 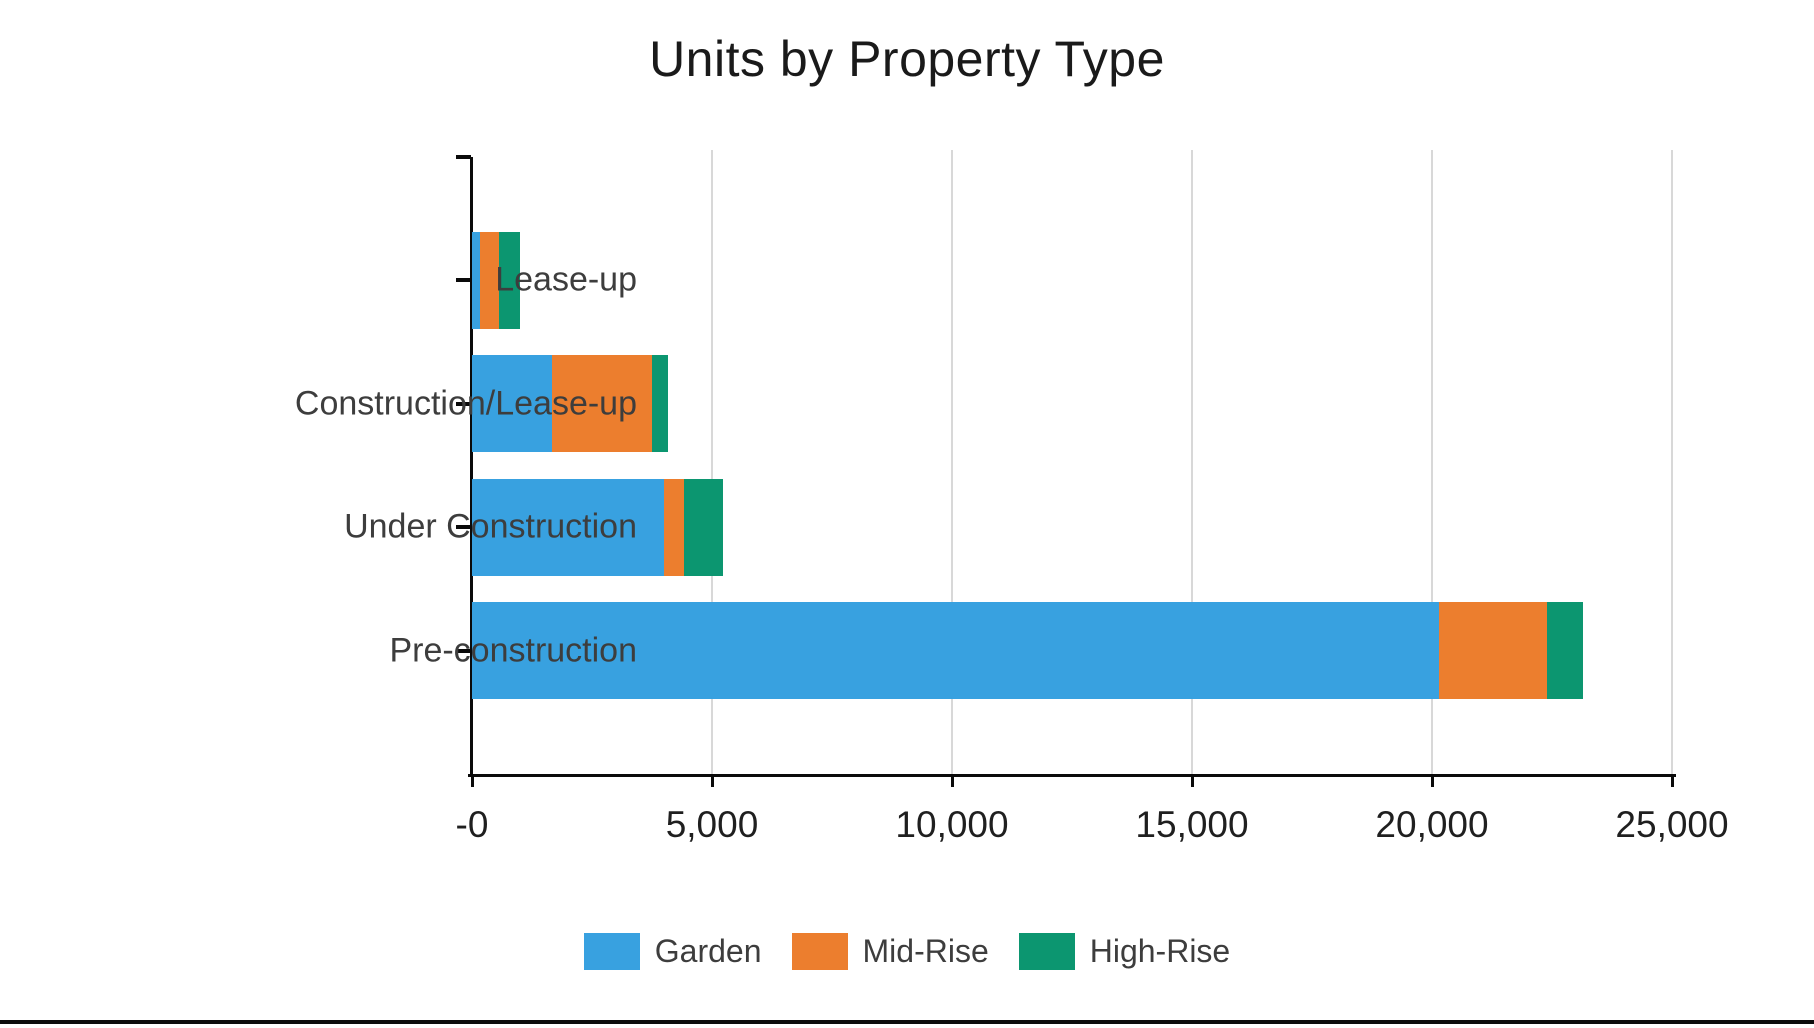 I want to click on category-label: Construction/Lease-up, so click(x=465, y=403).